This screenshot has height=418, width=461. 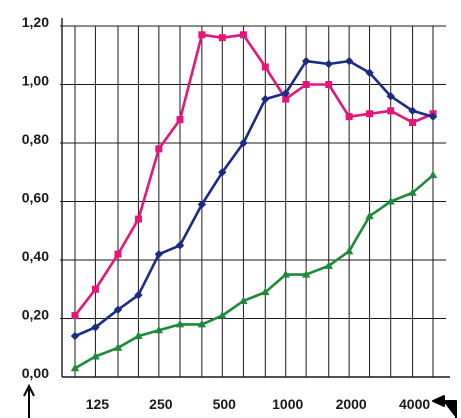 I want to click on y-tick-label: 0,80, so click(x=35, y=139).